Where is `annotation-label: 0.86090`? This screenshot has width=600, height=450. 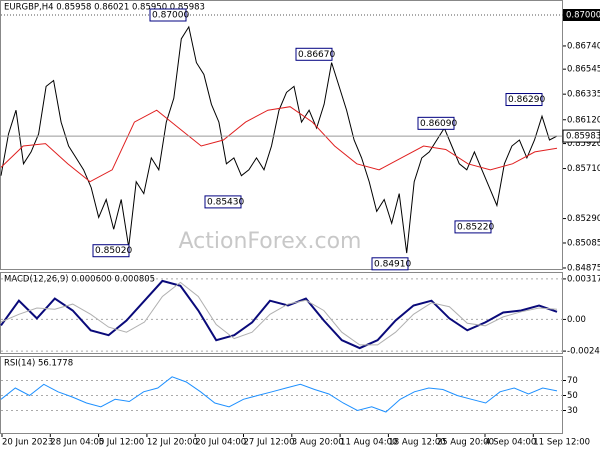 annotation-label: 0.86090 is located at coordinates (438, 124).